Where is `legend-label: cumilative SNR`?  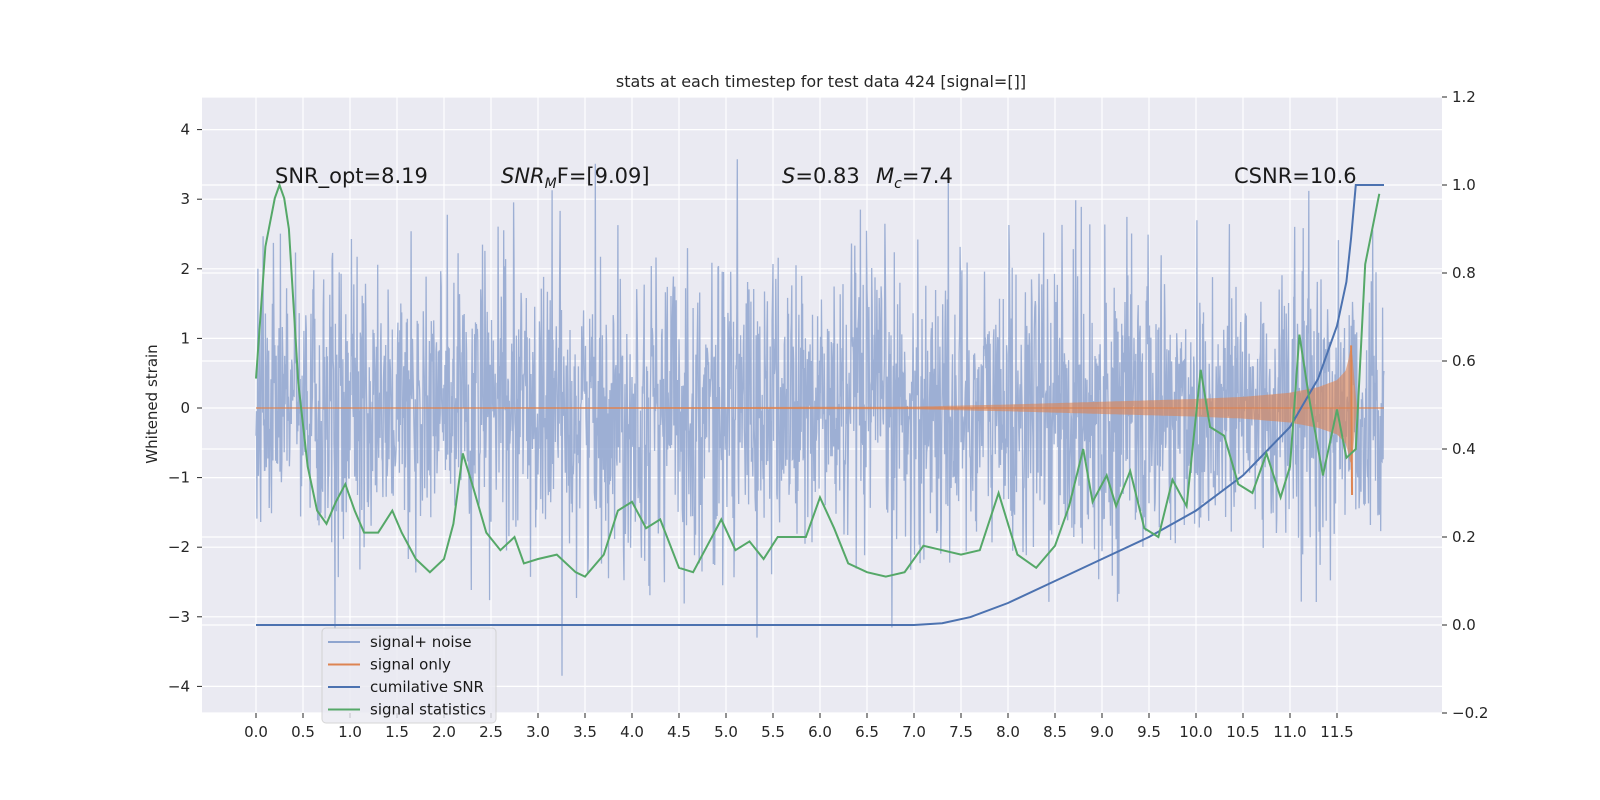
legend-label: cumilative SNR is located at coordinates (427, 687).